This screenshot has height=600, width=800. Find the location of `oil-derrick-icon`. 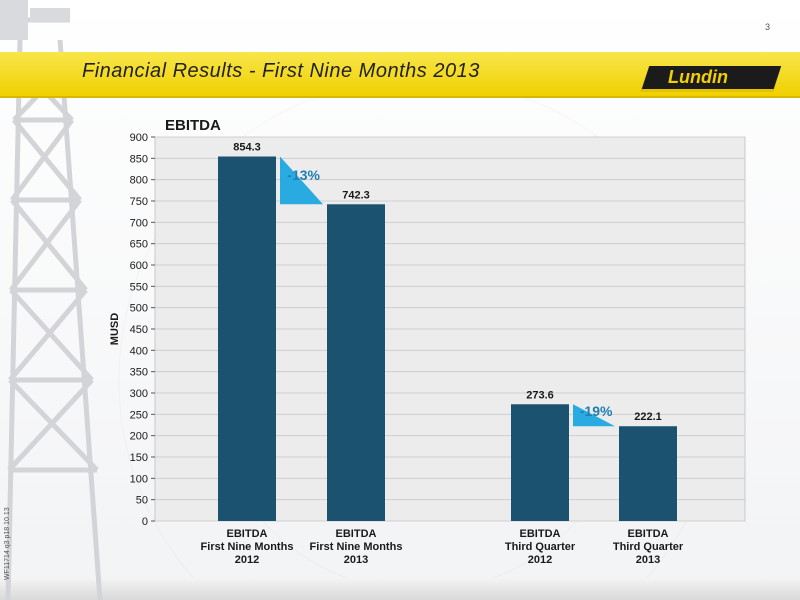

oil-derrick-icon is located at coordinates (51, 300).